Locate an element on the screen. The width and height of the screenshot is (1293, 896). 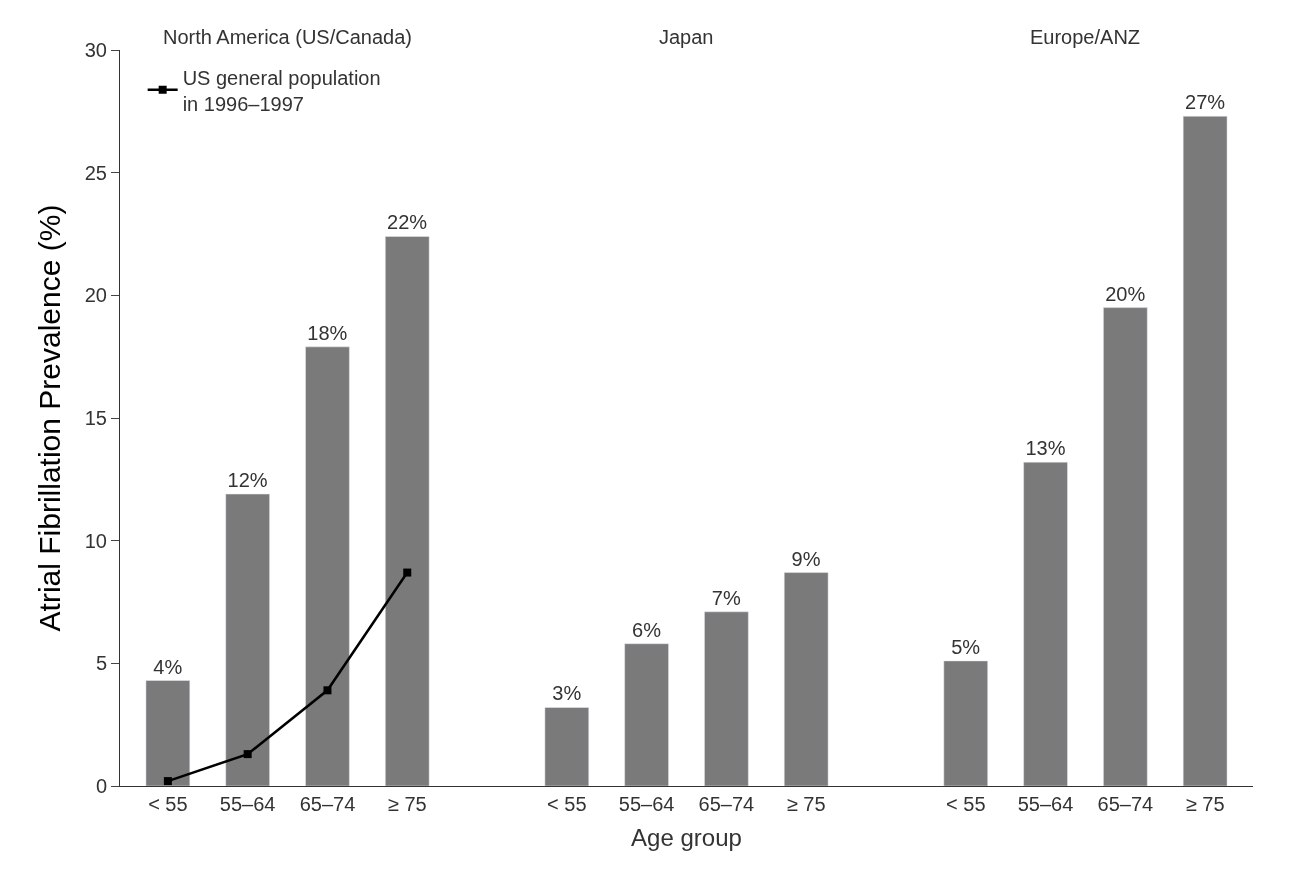
data-label: 7% is located at coordinates (726, 597).